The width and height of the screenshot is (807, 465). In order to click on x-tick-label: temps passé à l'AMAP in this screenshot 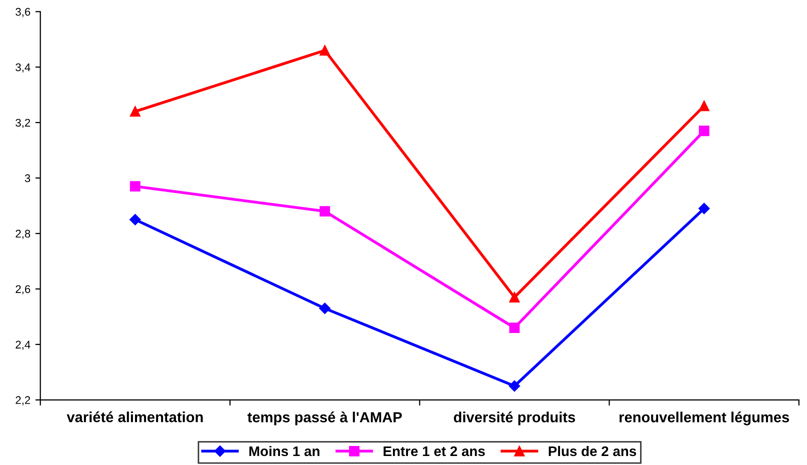, I will do `click(324, 419)`.